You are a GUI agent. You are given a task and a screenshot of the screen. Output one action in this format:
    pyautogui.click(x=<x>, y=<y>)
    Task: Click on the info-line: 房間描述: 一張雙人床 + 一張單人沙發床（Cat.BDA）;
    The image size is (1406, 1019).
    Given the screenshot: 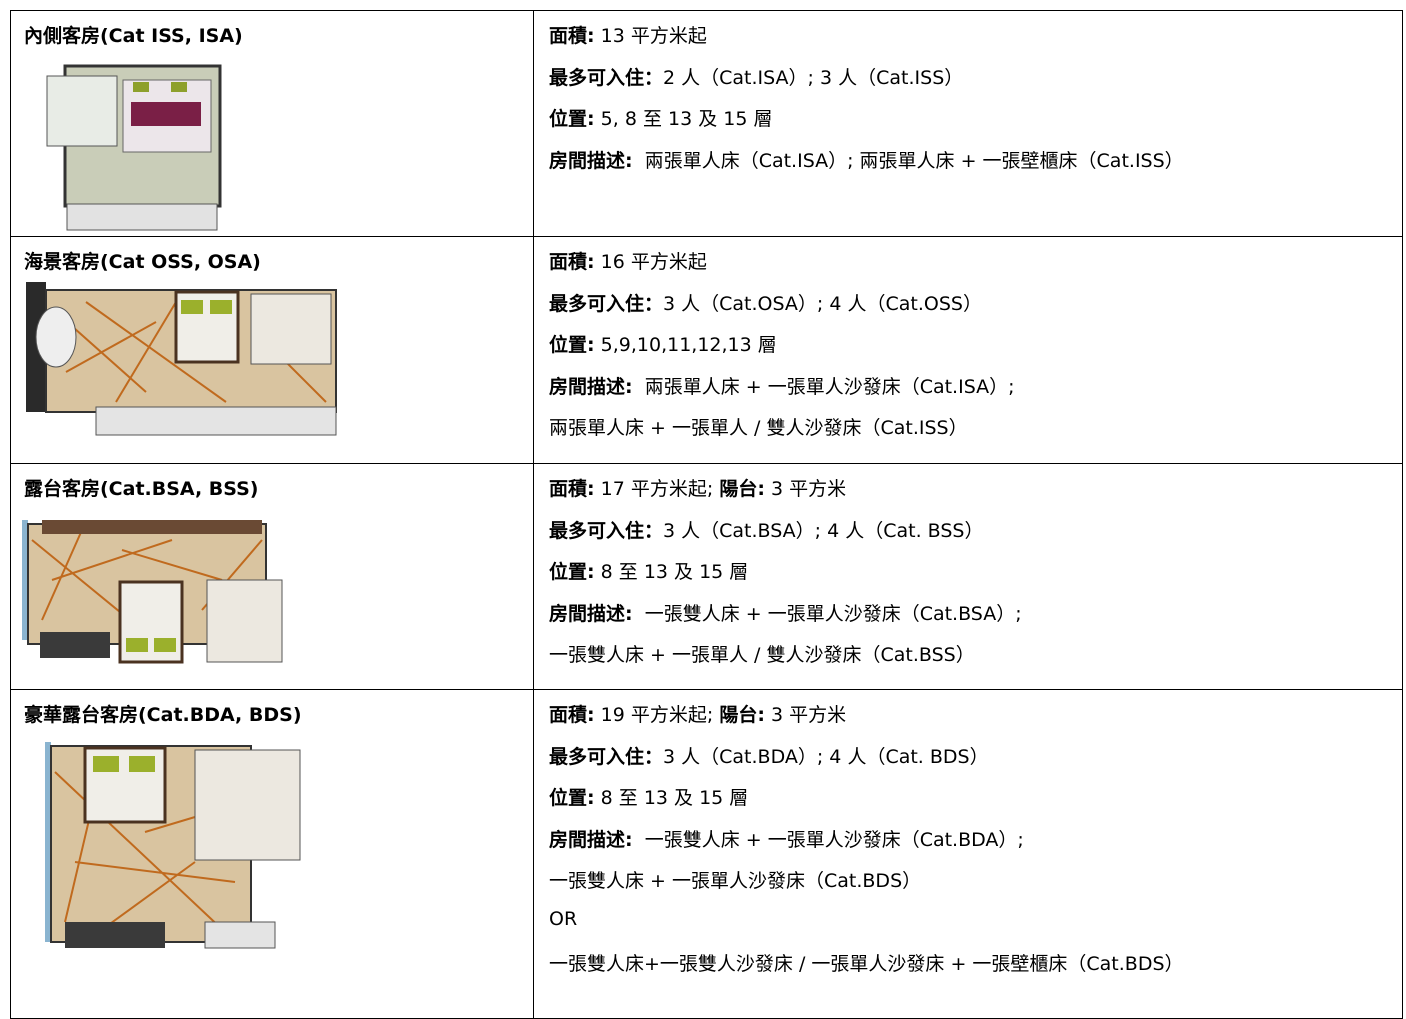 What is the action you would take?
    pyautogui.click(x=786, y=838)
    